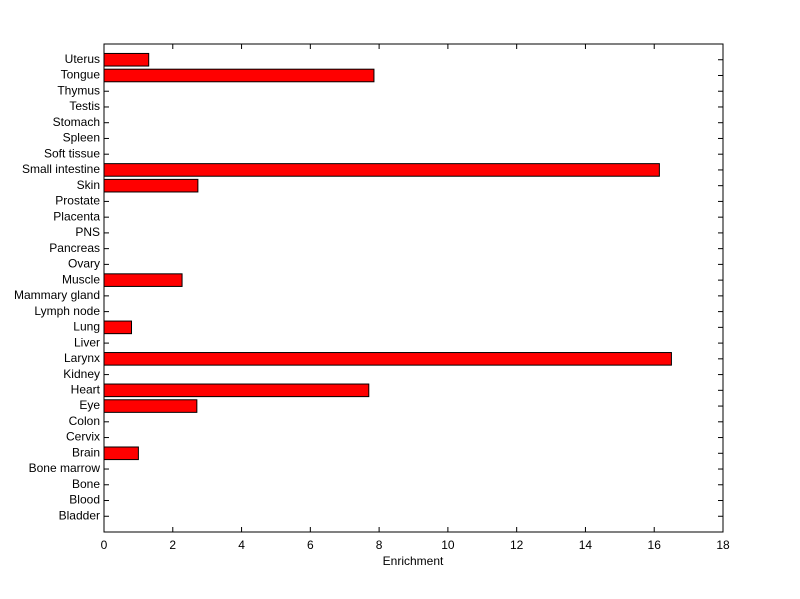 This screenshot has height=599, width=800. I want to click on x-tick-label: 16, so click(655, 545).